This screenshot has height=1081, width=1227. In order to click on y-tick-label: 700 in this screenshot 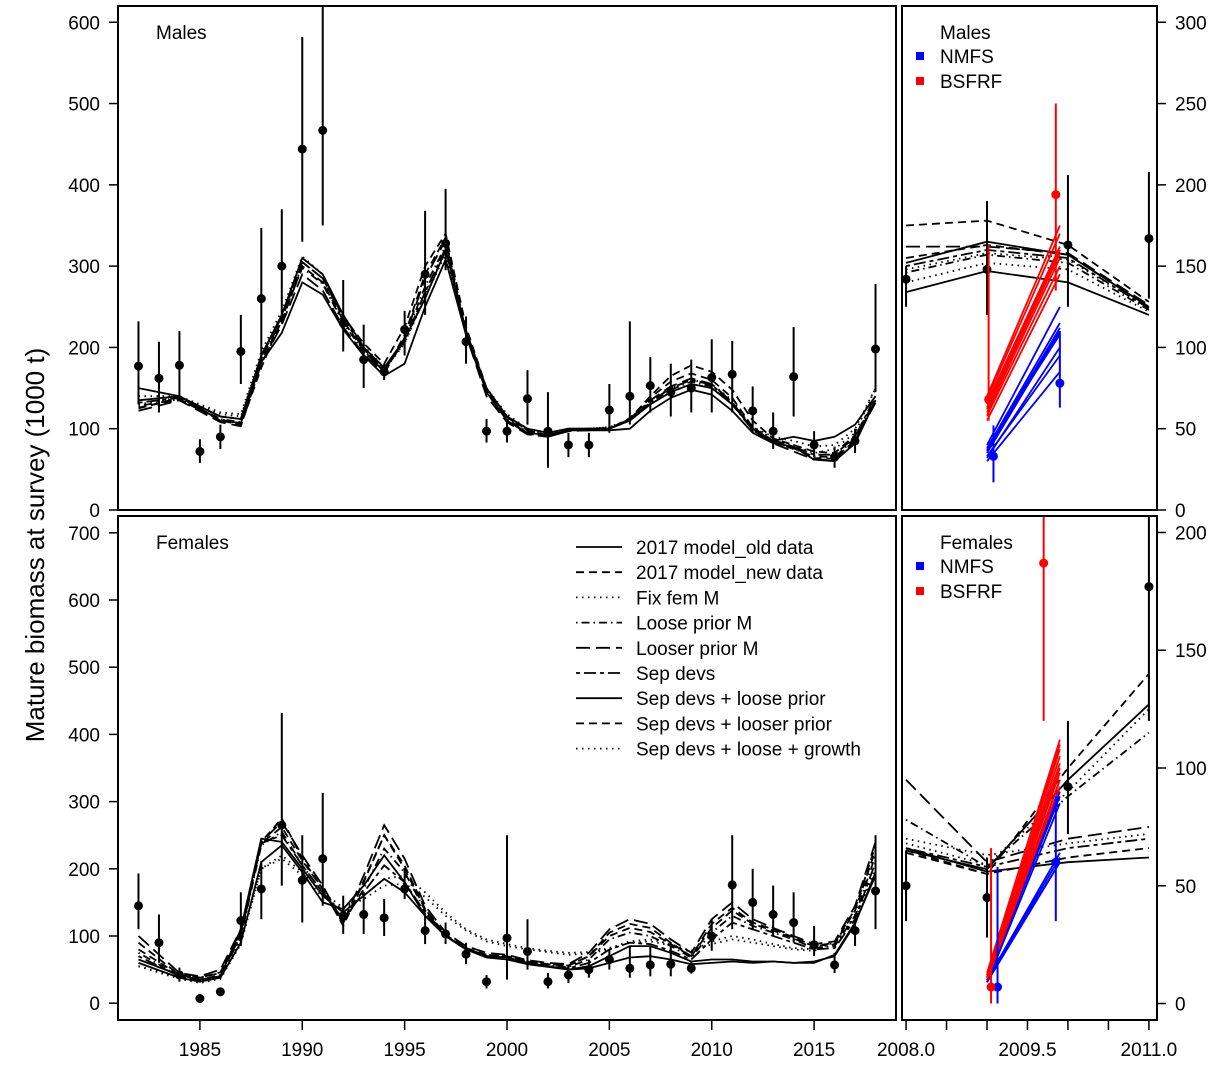, I will do `click(84, 534)`.